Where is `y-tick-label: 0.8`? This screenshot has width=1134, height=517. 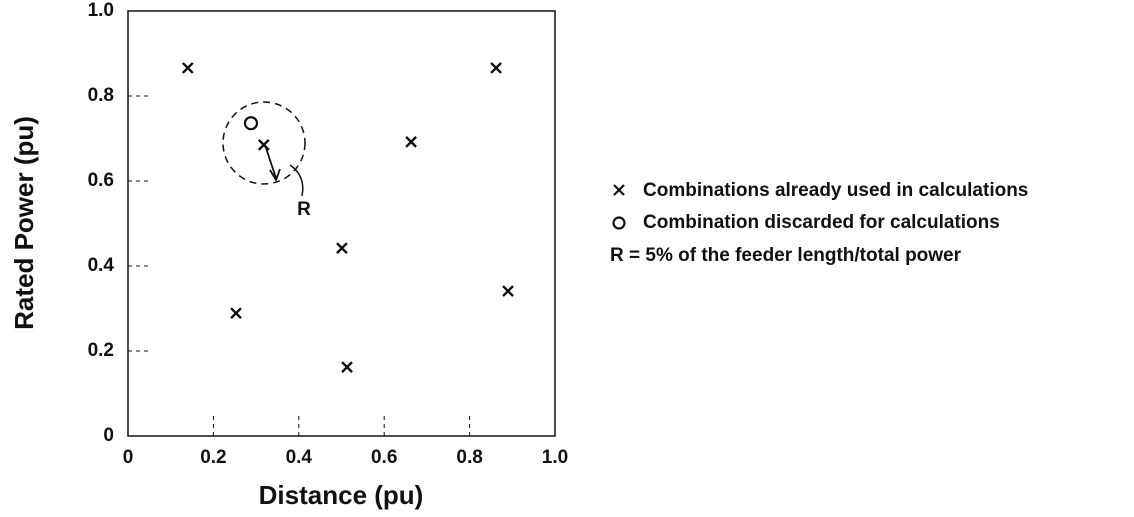 y-tick-label: 0.8 is located at coordinates (101, 95).